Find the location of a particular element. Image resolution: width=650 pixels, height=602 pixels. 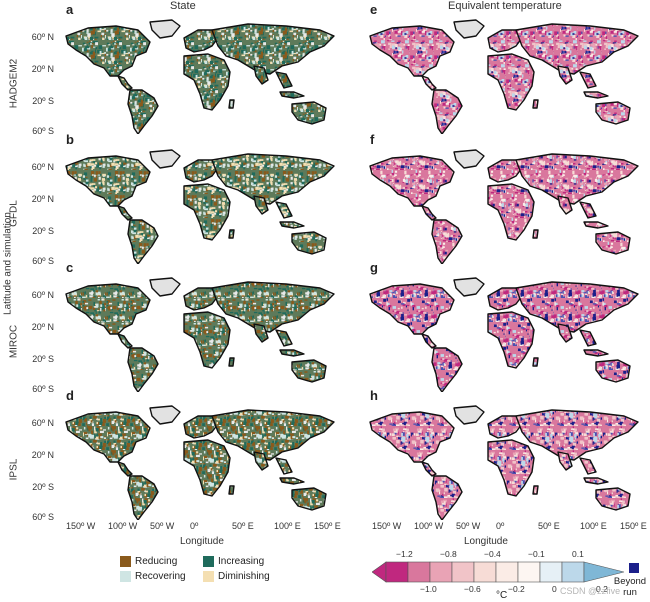

colorbar-bottom-tick: −1.0 is located at coordinates (428, 589).